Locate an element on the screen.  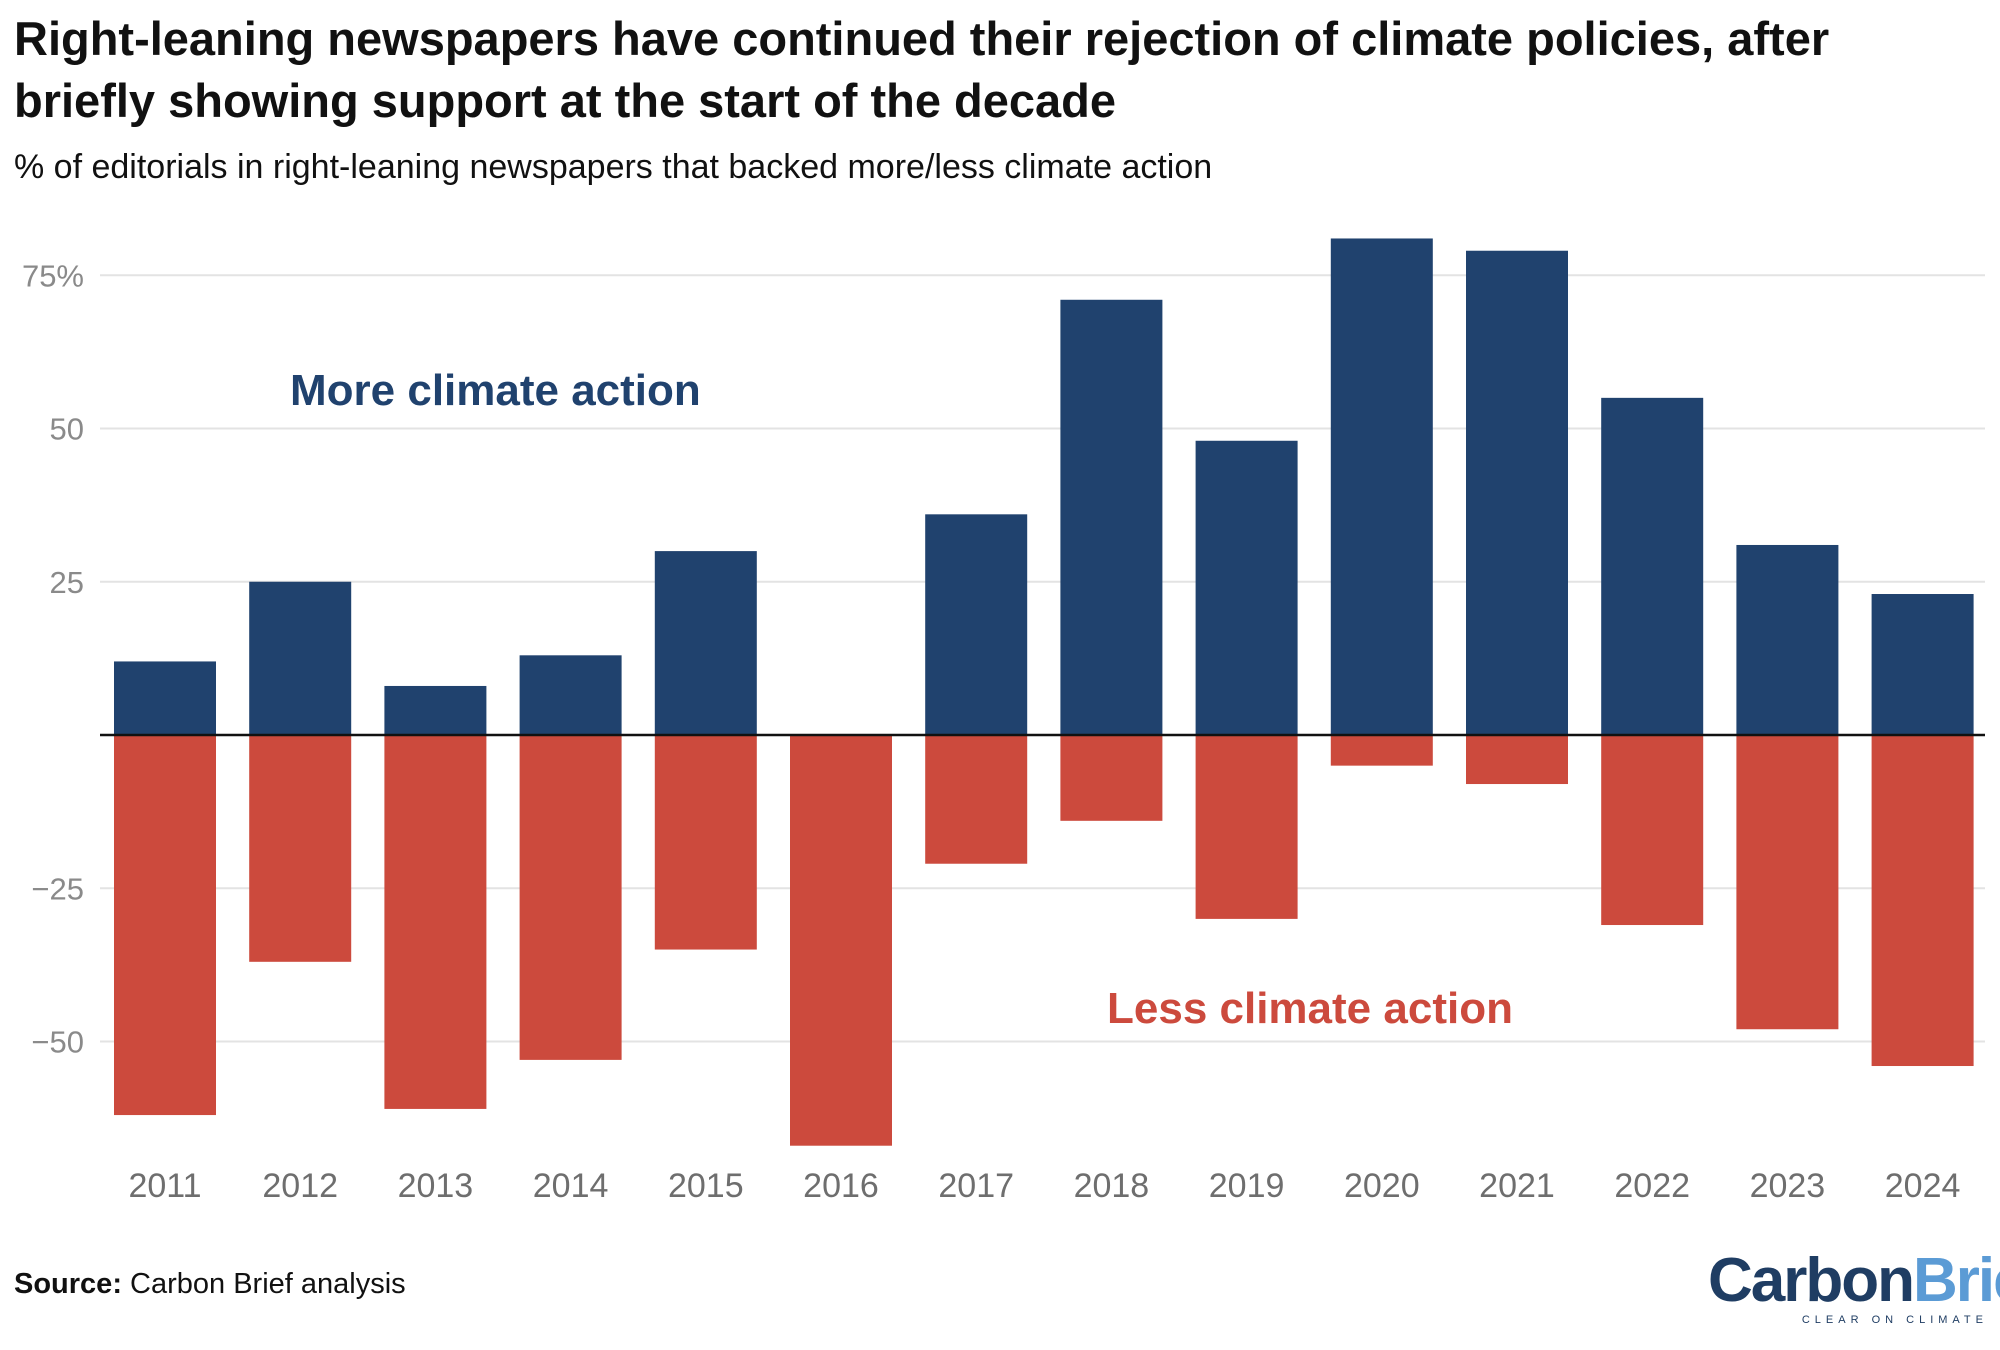
x-tick-label: 2023 is located at coordinates (1788, 1186).